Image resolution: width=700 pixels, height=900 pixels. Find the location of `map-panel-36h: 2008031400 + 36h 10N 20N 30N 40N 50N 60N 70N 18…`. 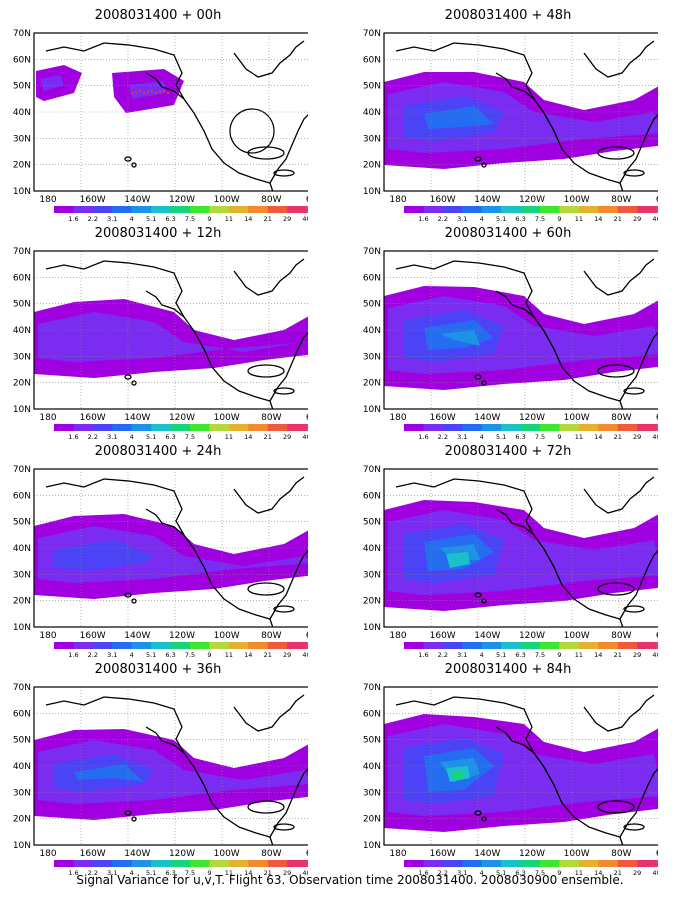

map-panel-36h: 2008031400 + 36h 10N 20N 30N 40N 50N 60N 70N 18… is located at coordinates (158, 769).